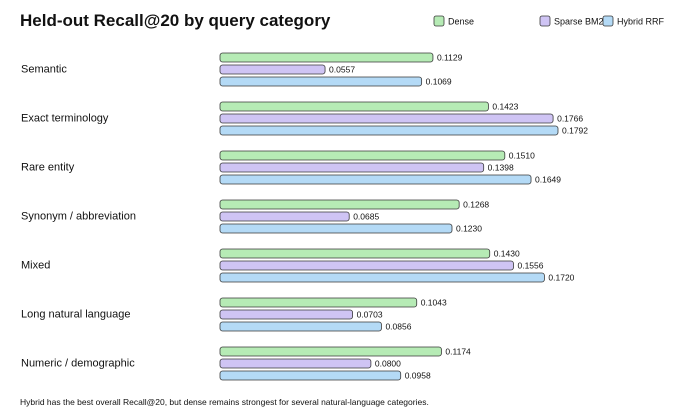 Image resolution: width=700 pixels, height=420 pixels. I want to click on value-label-mixed-sparse-bm25: 0.1556, so click(530, 266).